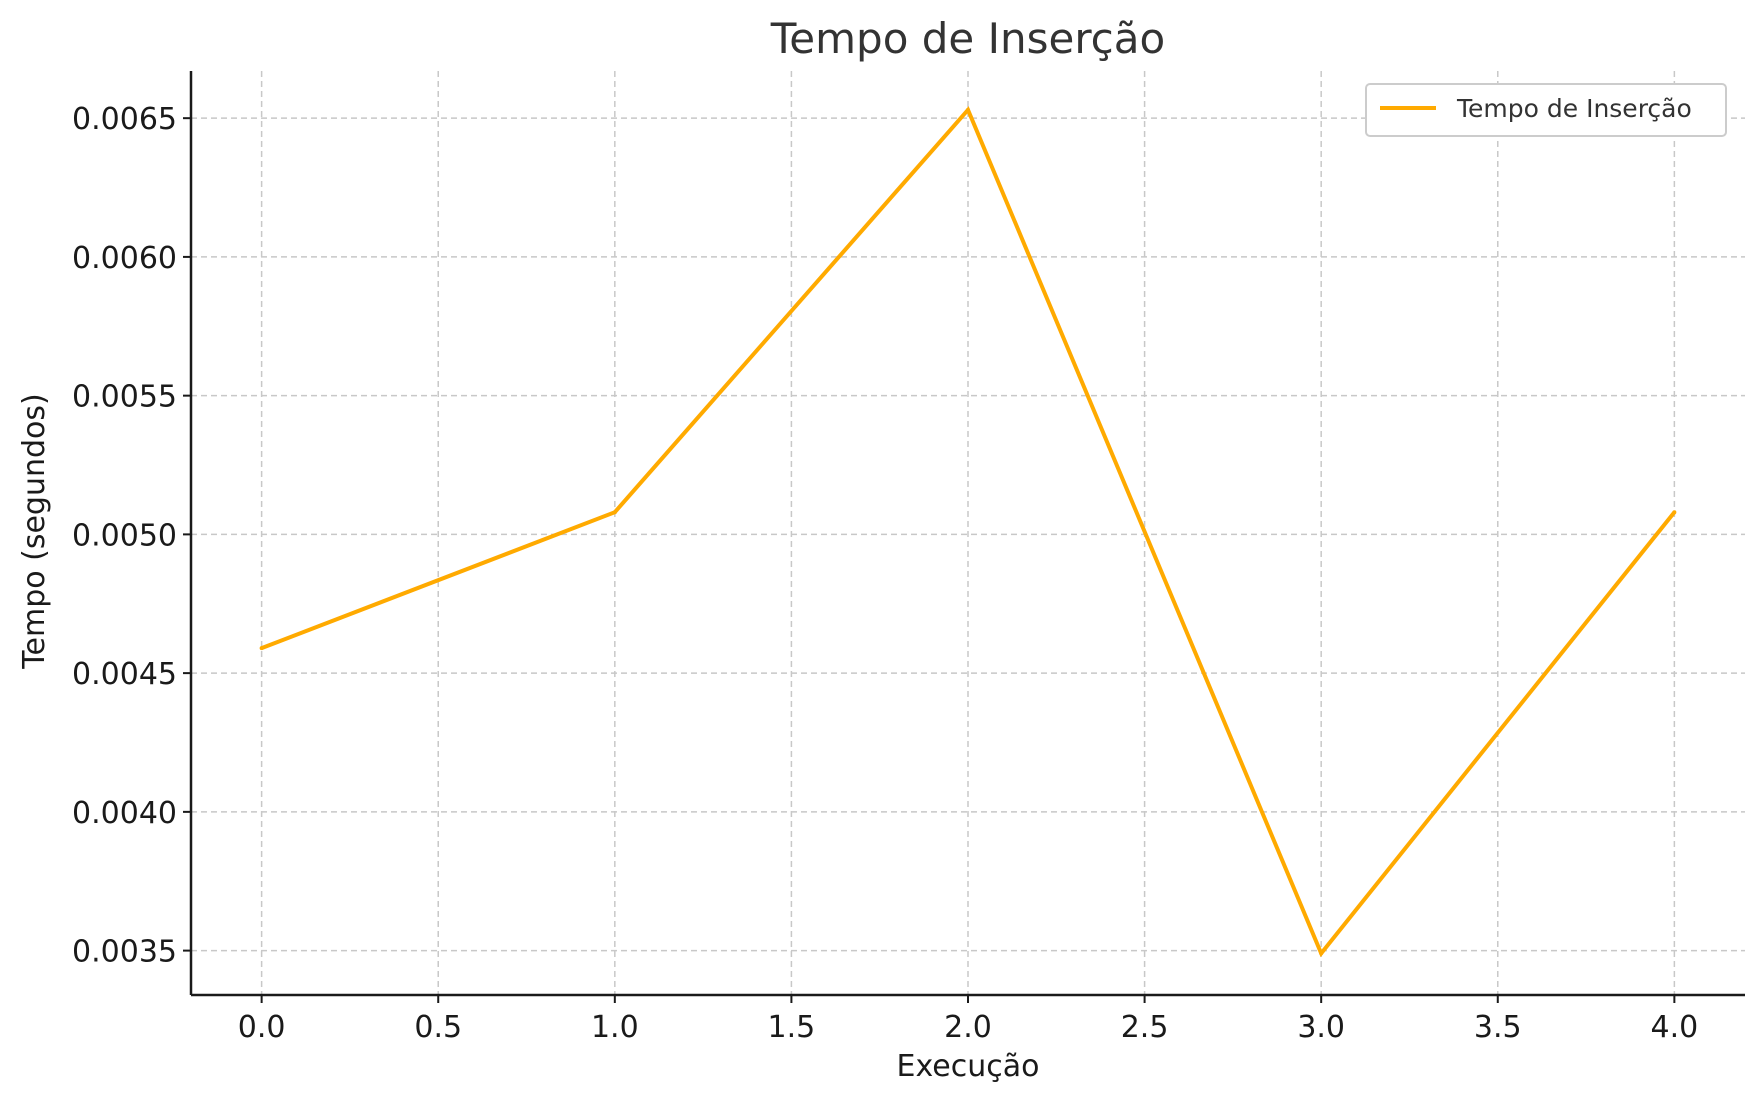  I want to click on legend-box, so click(1546, 110).